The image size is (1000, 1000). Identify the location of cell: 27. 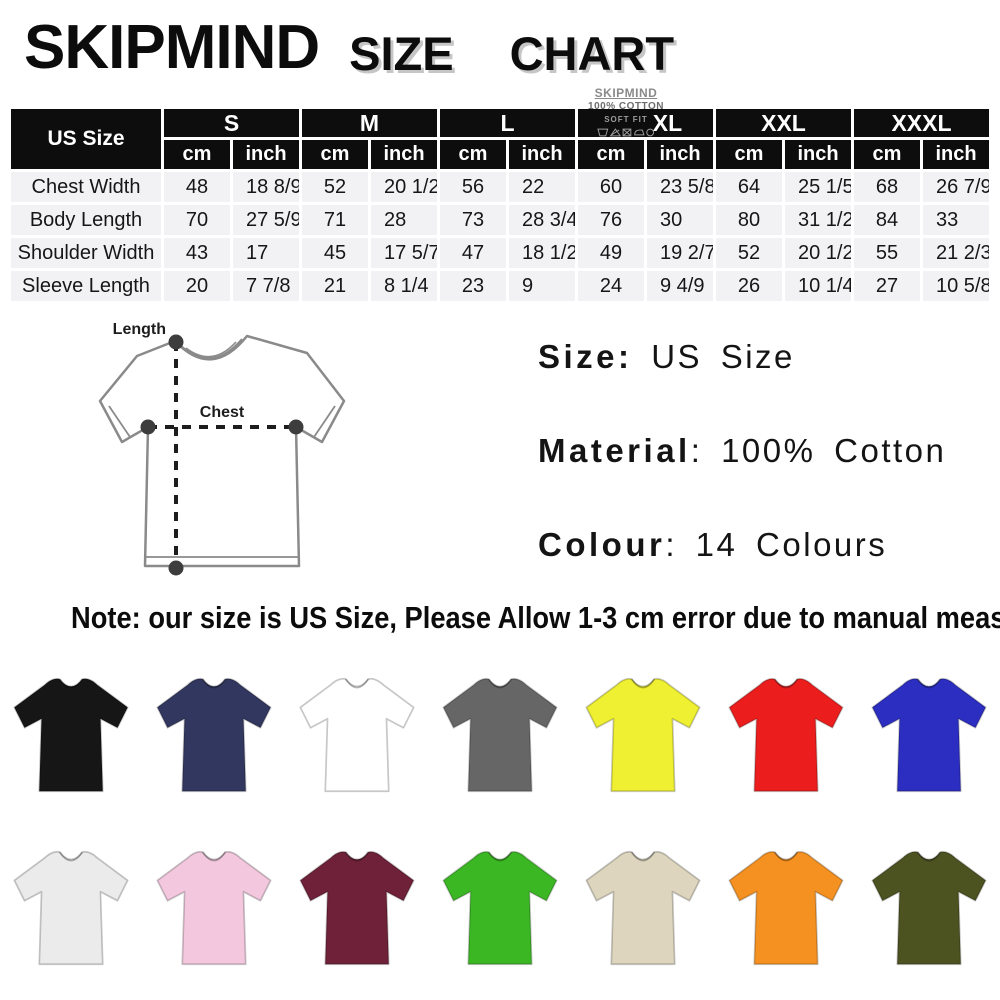
(887, 286).